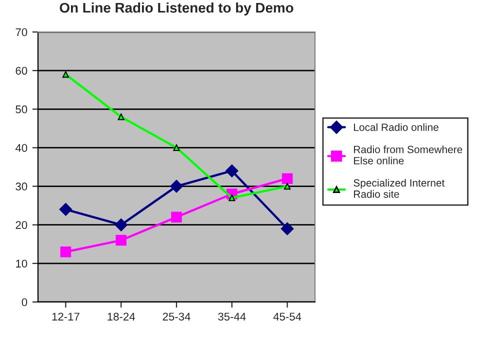 This screenshot has width=484, height=341. Describe the element at coordinates (22, 186) in the screenshot. I see `y-tick-label: 30` at that location.